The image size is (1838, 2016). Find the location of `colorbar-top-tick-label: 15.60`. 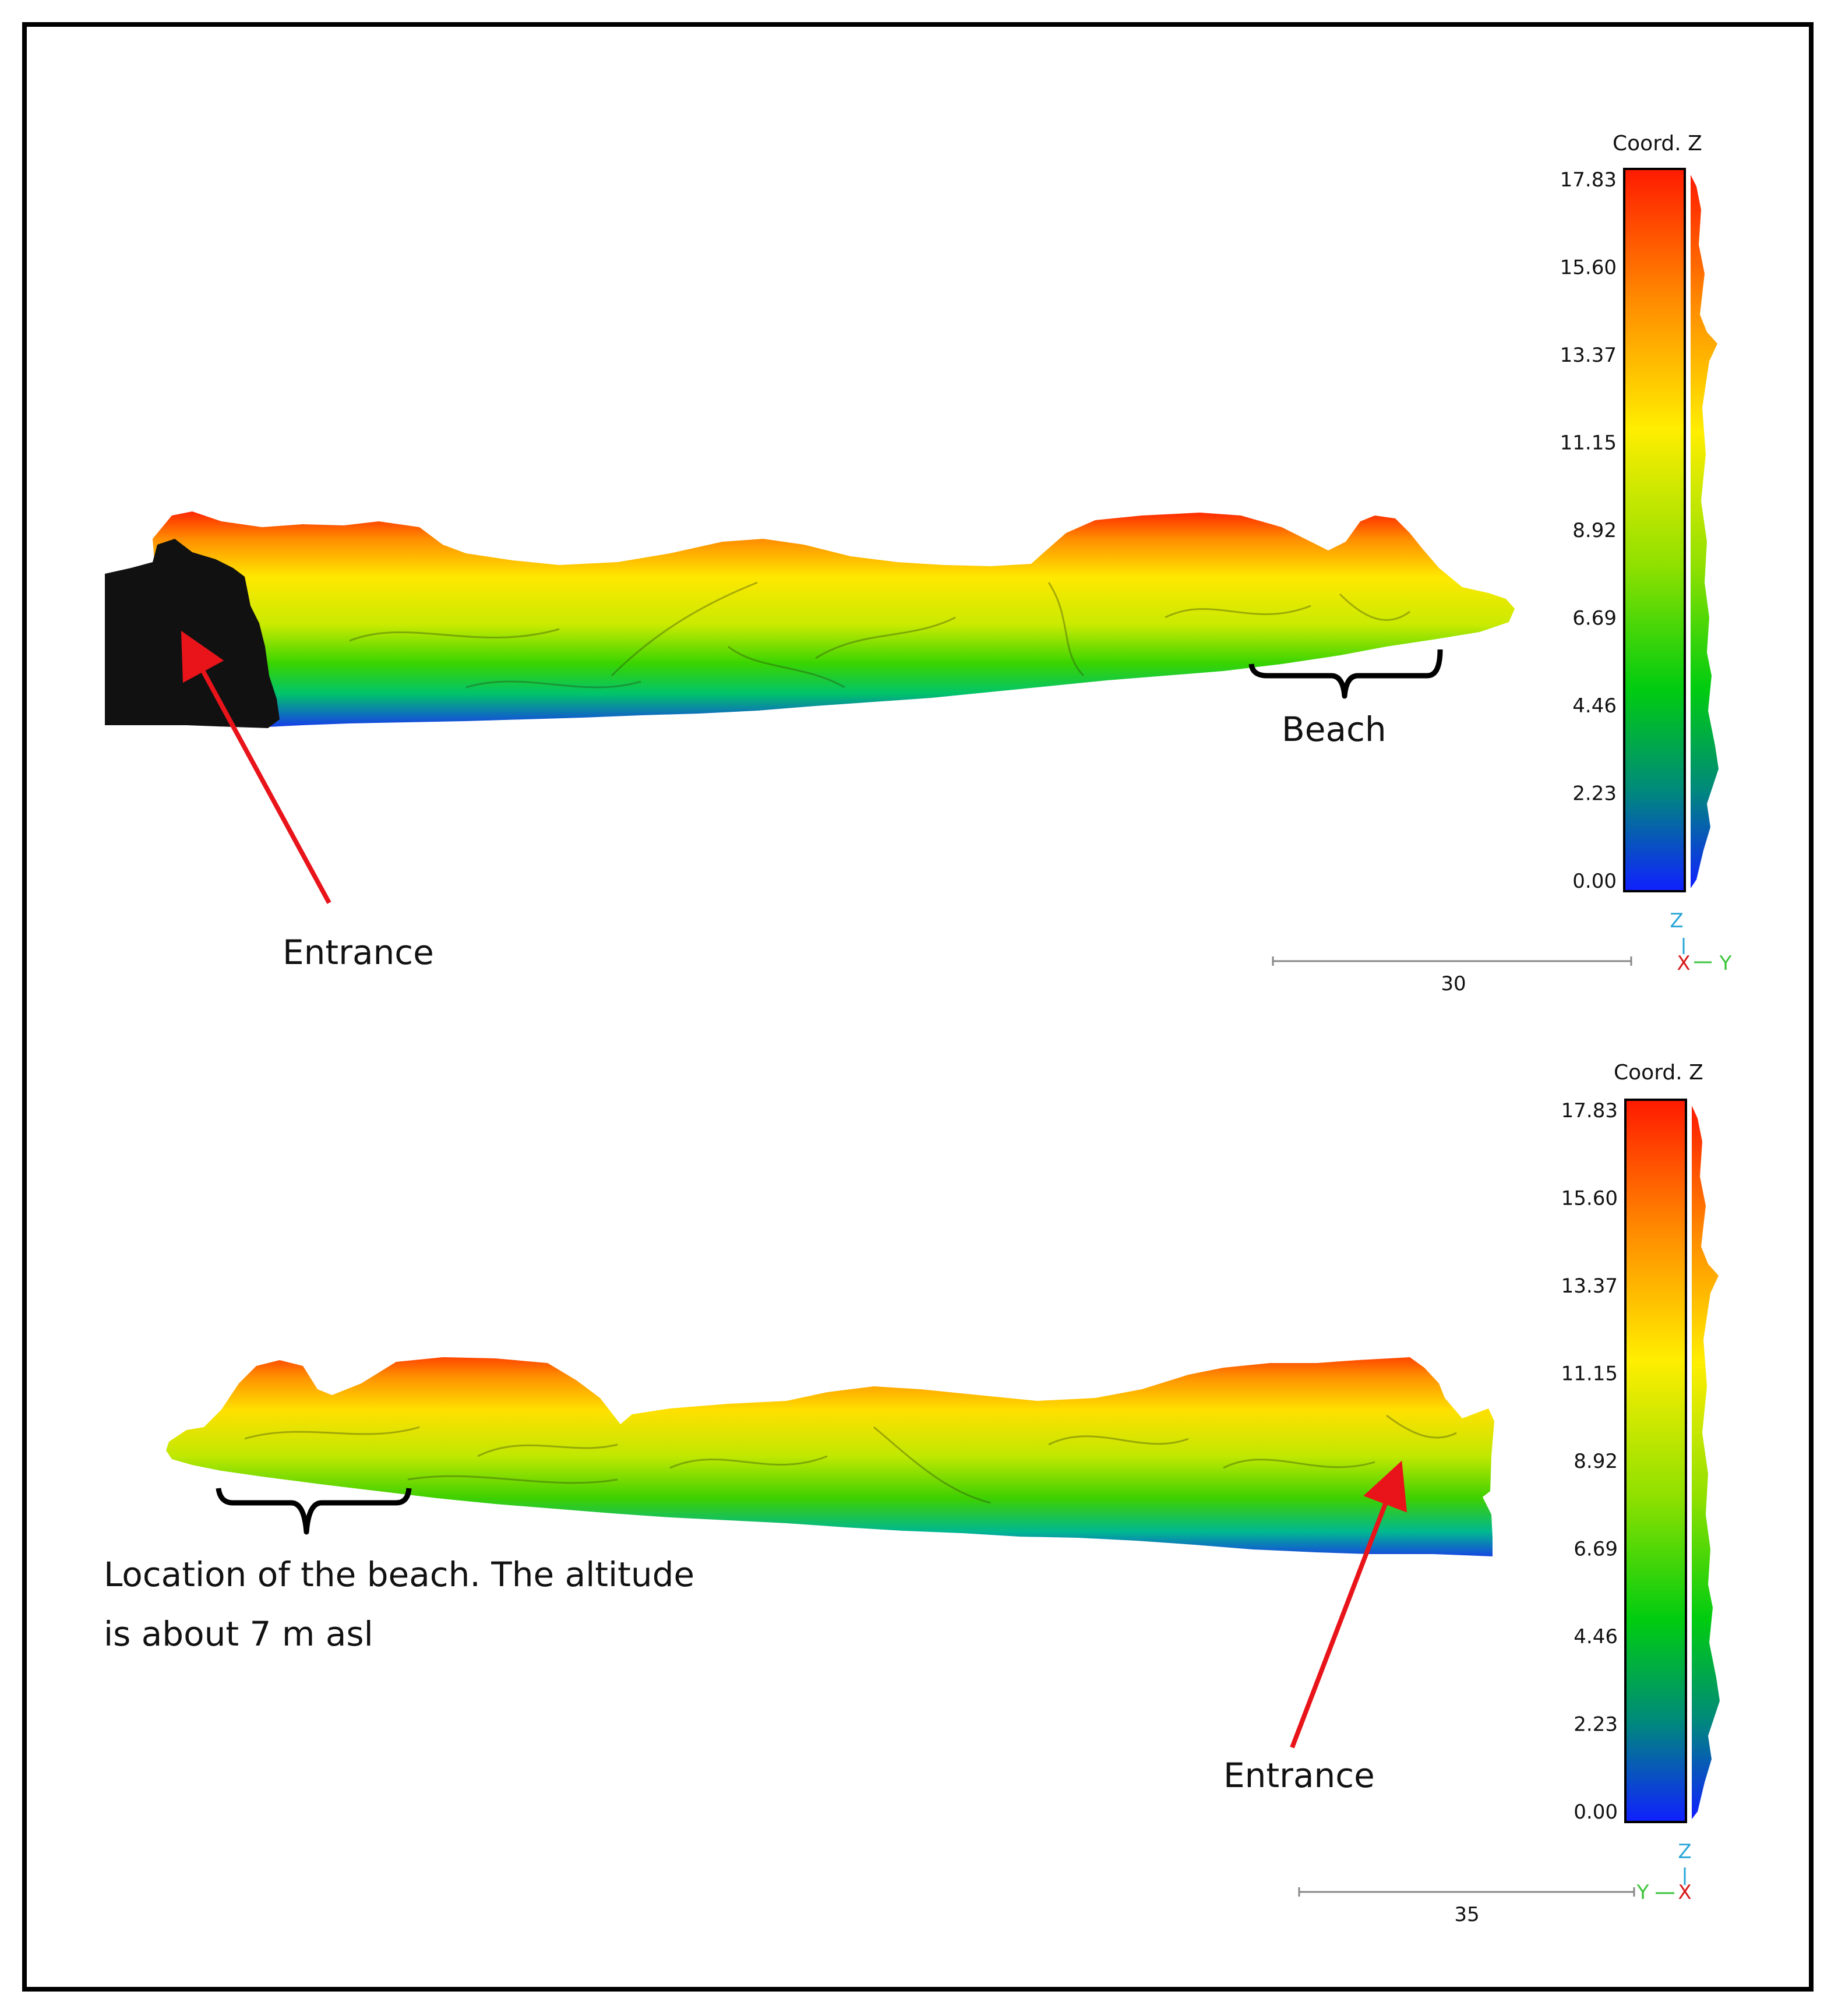

colorbar-top-tick-label: 15.60 is located at coordinates (1589, 268).